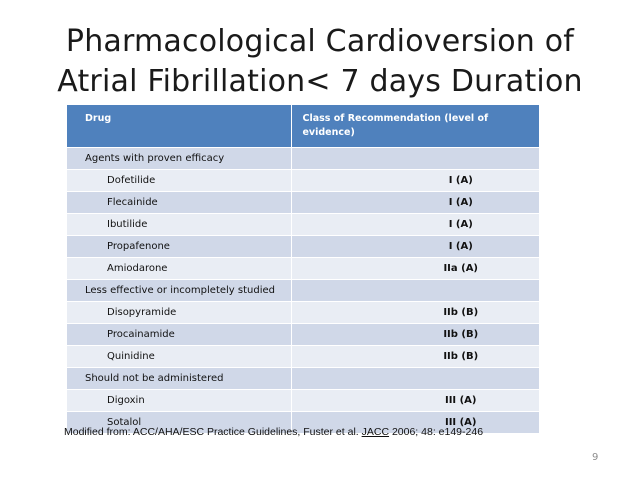 The height and width of the screenshot is (479, 638). I want to click on table-row: Flecainide I (A), so click(302, 202).